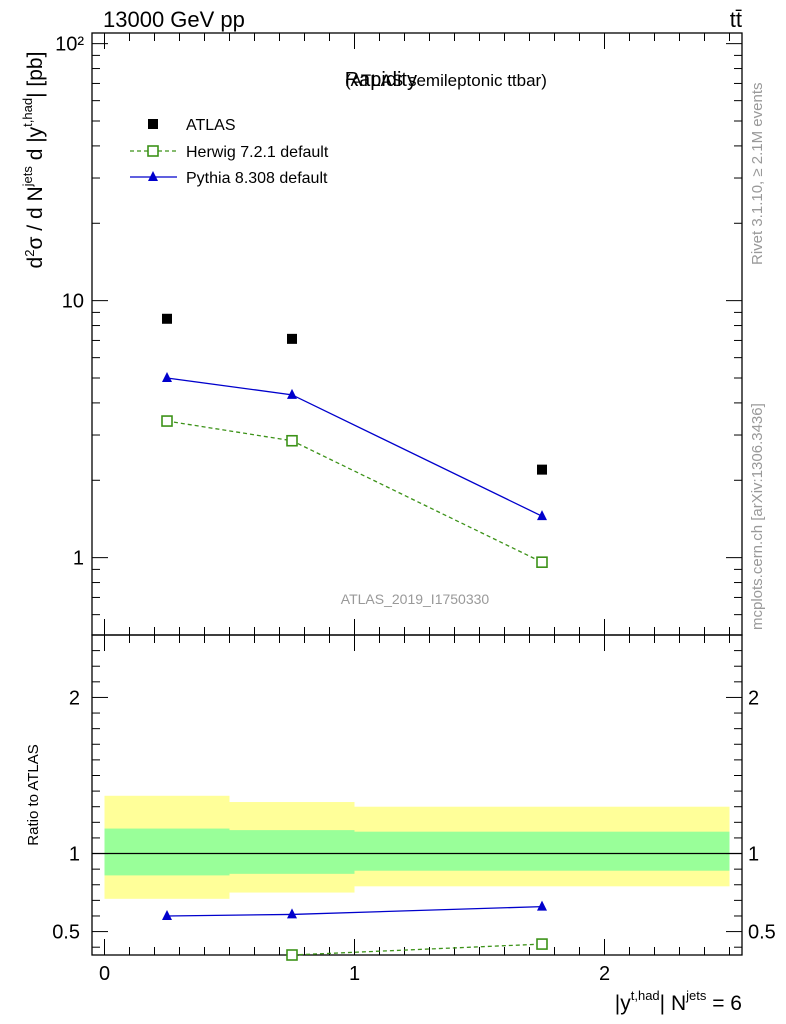 This screenshot has width=786, height=1024. I want to click on x-tick-label: 2, so click(604, 974).